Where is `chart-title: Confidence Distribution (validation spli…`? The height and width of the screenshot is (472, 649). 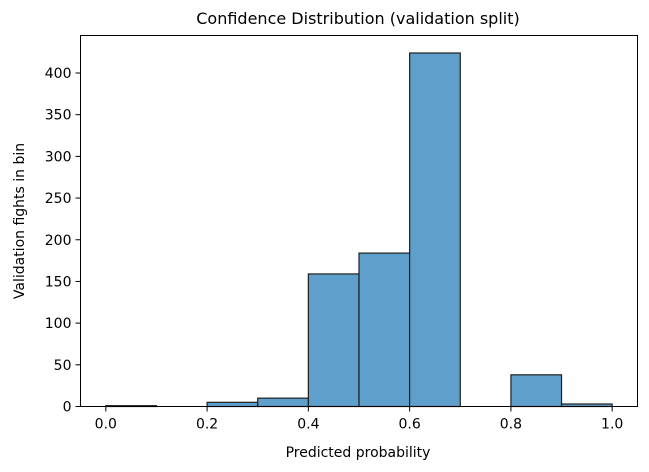 chart-title: Confidence Distribution (validation spli… is located at coordinates (357, 18).